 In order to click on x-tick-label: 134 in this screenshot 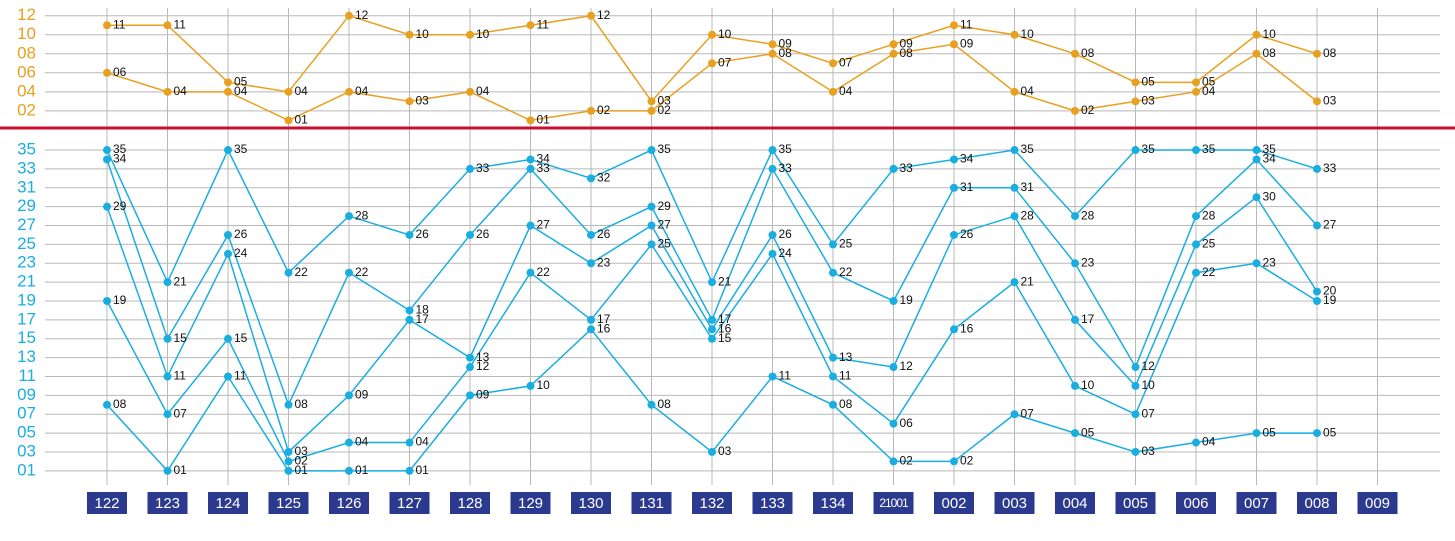, I will do `click(832, 503)`.